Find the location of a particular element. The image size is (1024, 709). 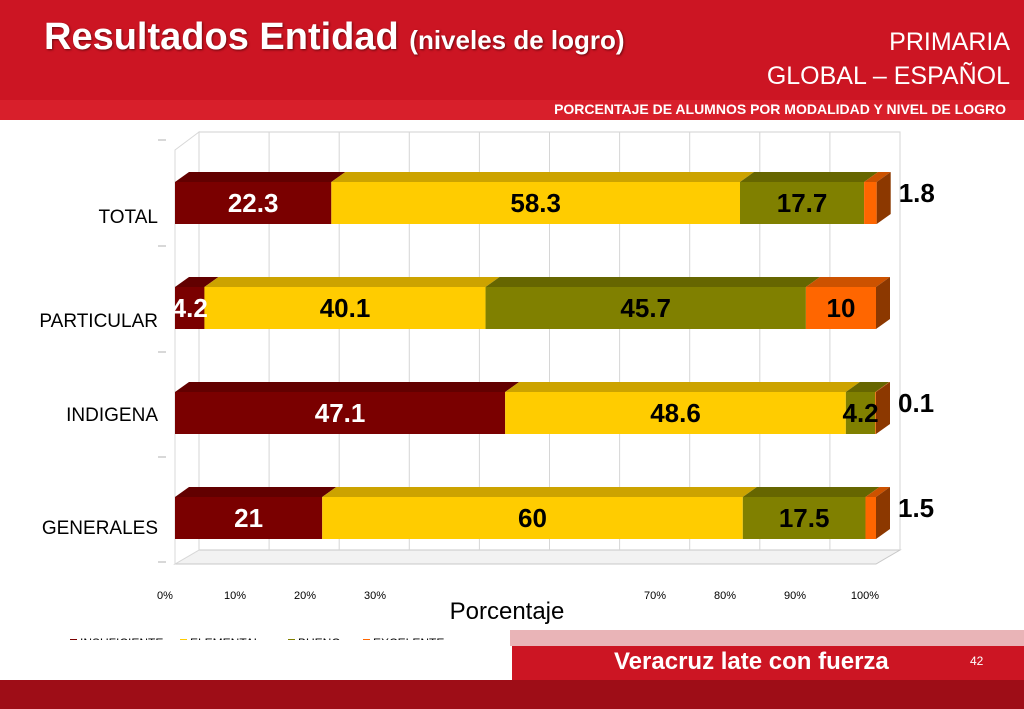

x-tick-label: 100% is located at coordinates (865, 596).